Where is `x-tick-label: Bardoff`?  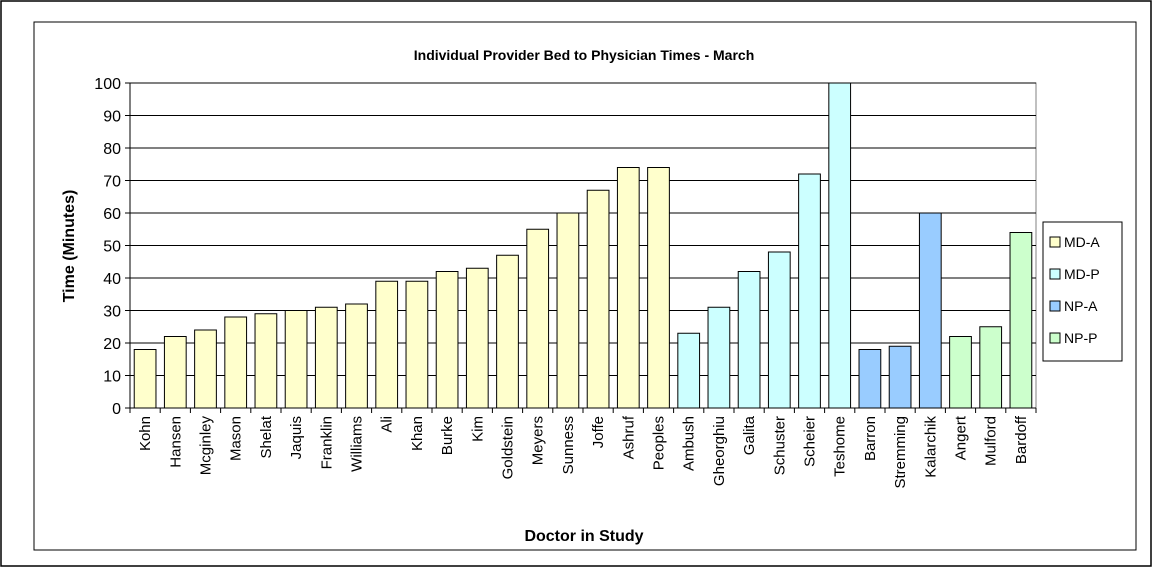
x-tick-label: Bardoff is located at coordinates (1021, 439).